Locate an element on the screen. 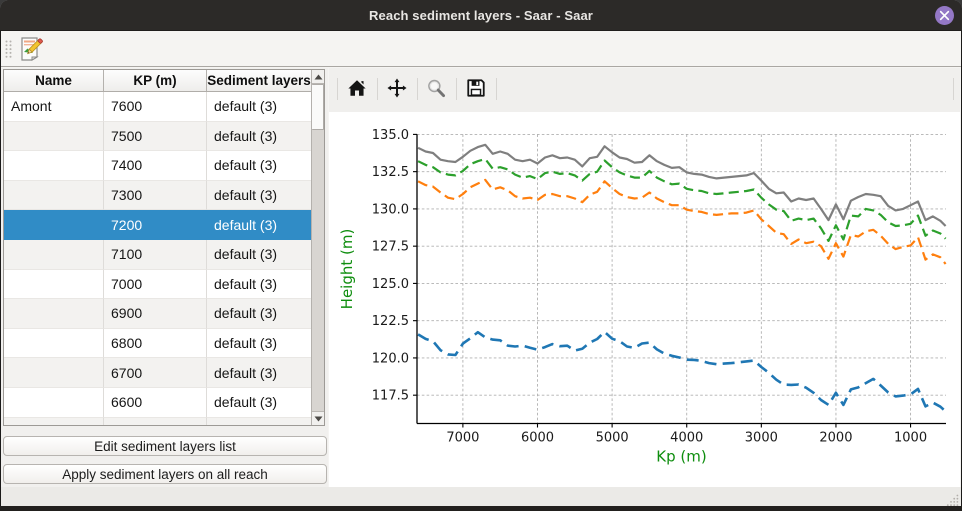 This screenshot has width=962, height=511. apply-sediment-layers-button: Apply sediment layers on all reach is located at coordinates (165, 474).